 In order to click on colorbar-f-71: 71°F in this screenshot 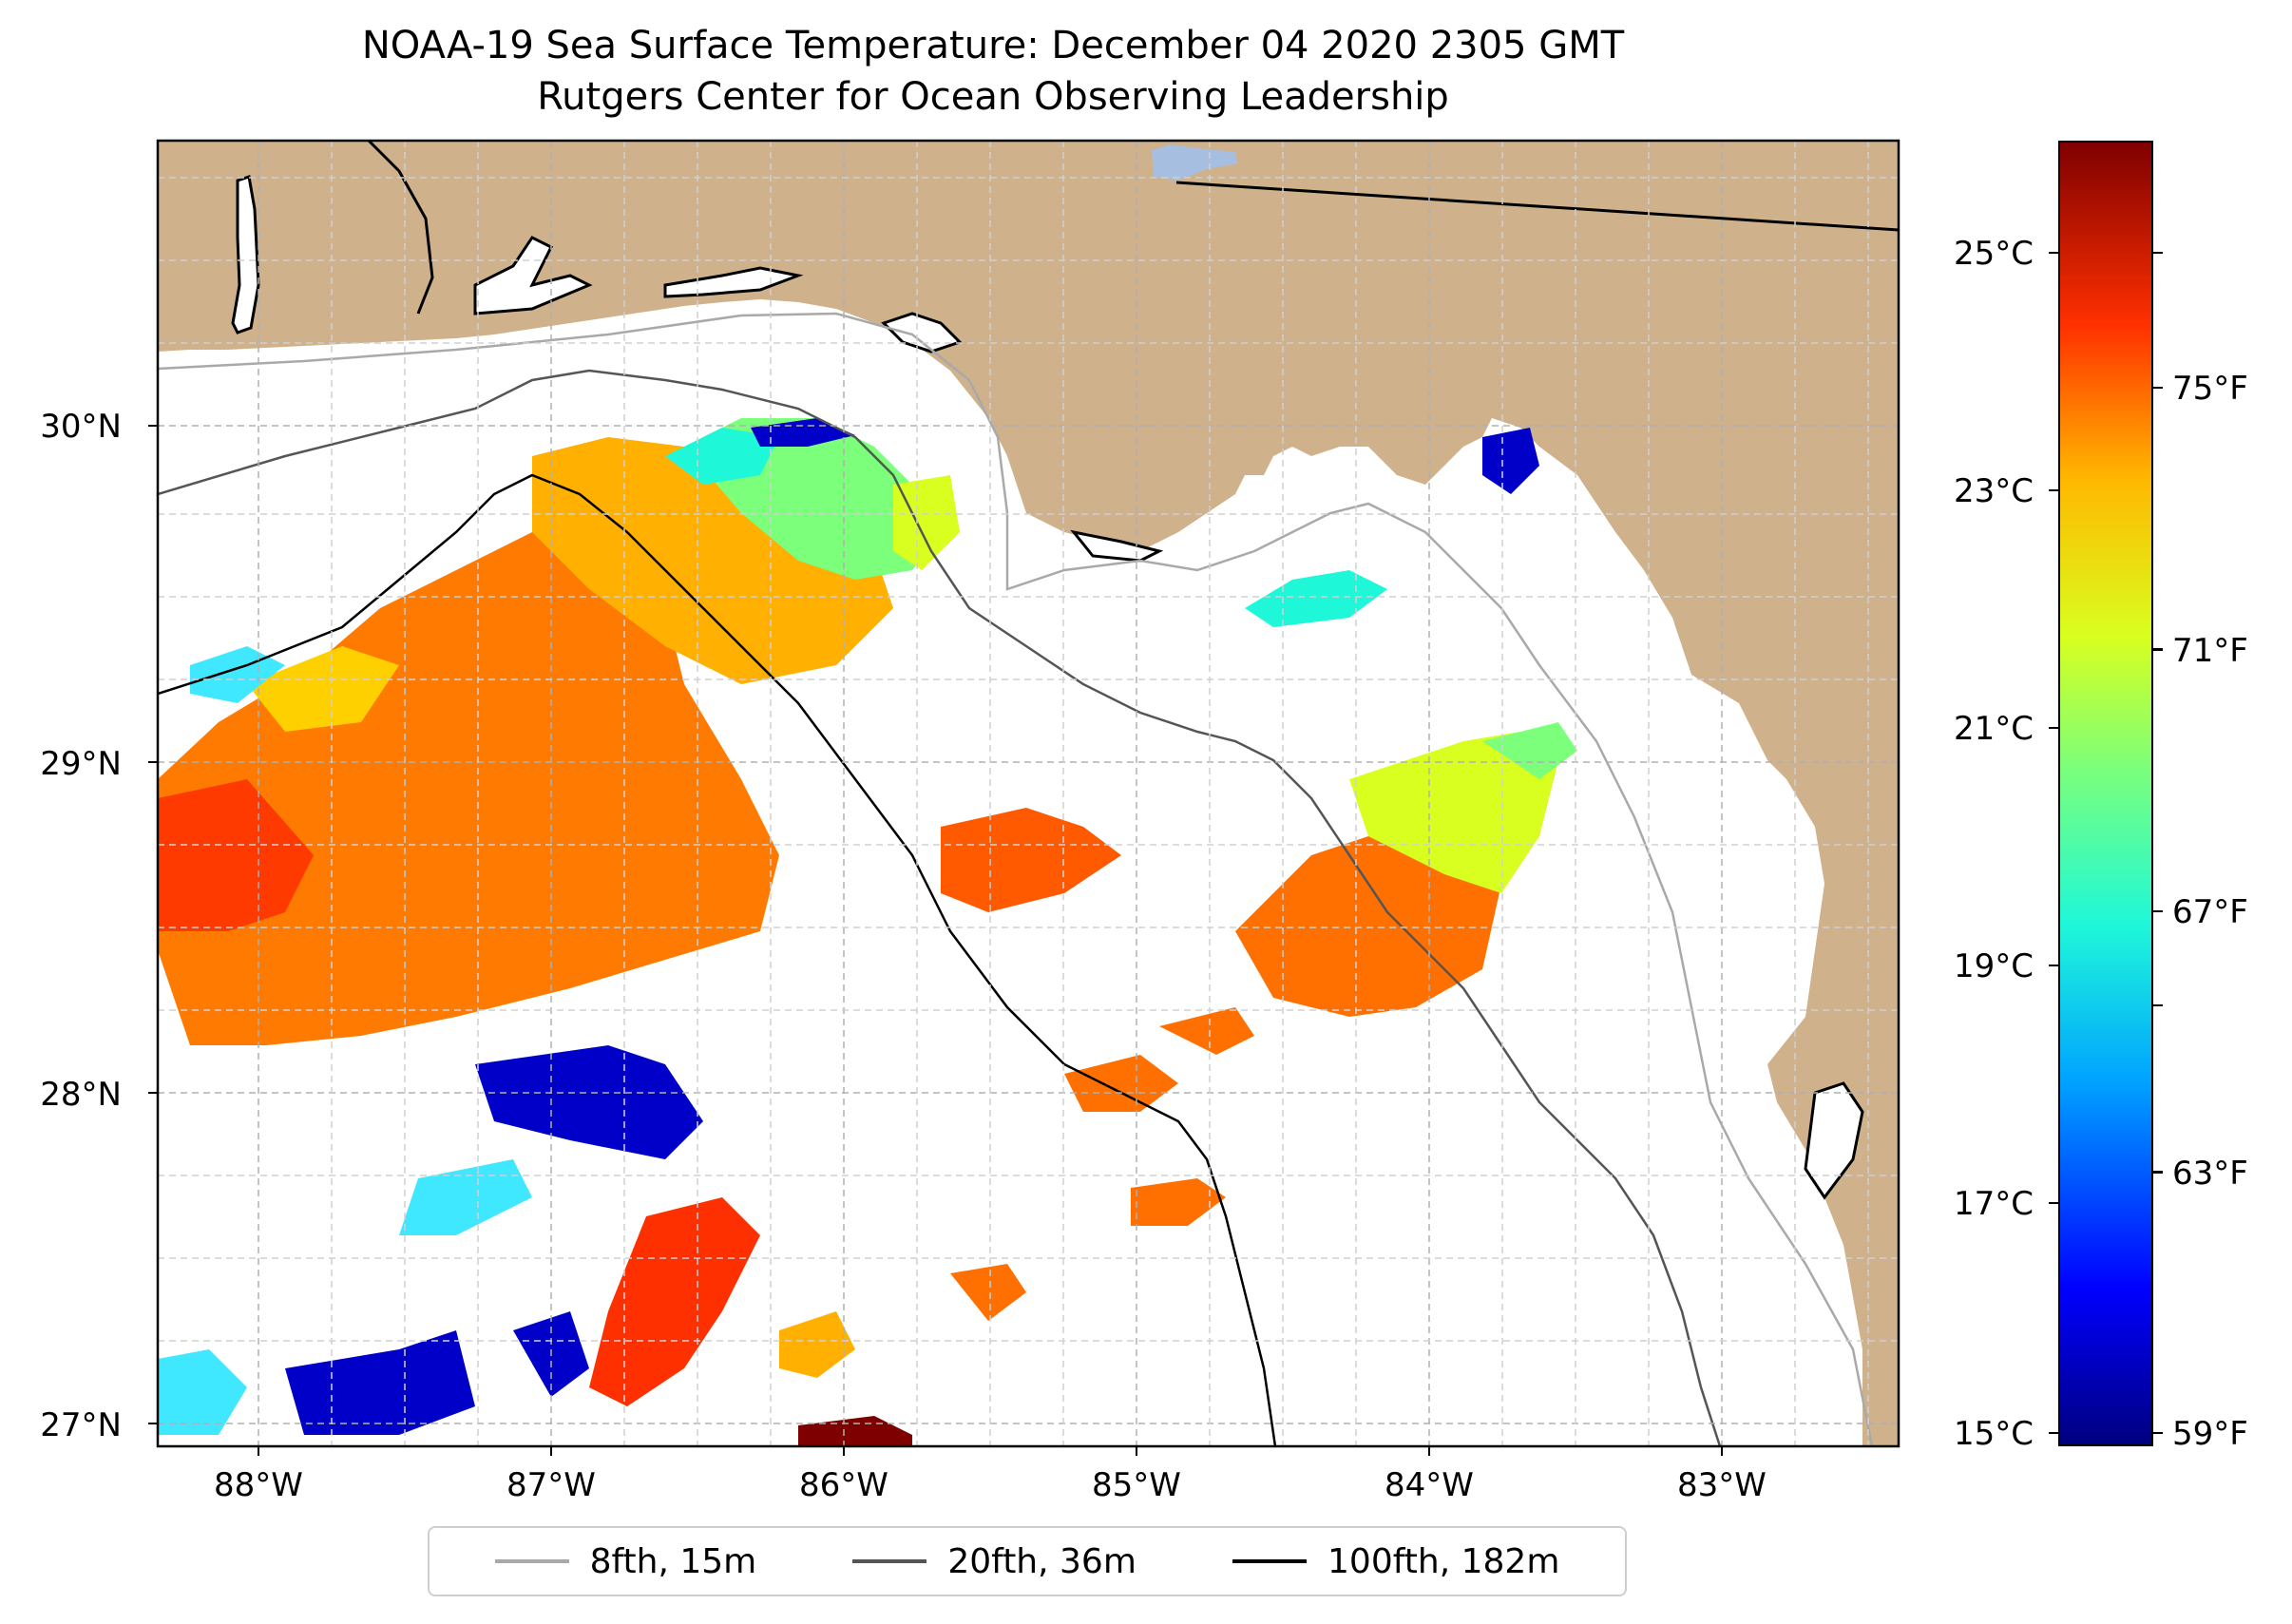, I will do `click(2210, 651)`.